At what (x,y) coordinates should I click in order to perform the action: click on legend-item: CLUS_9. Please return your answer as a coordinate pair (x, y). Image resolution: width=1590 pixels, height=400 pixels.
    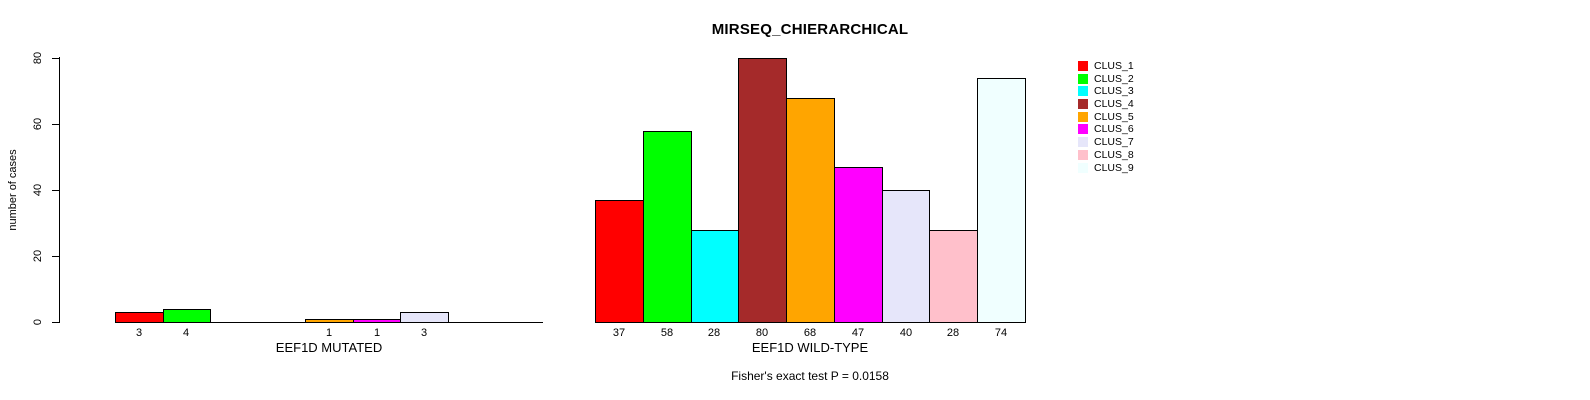
    Looking at the image, I should click on (1106, 167).